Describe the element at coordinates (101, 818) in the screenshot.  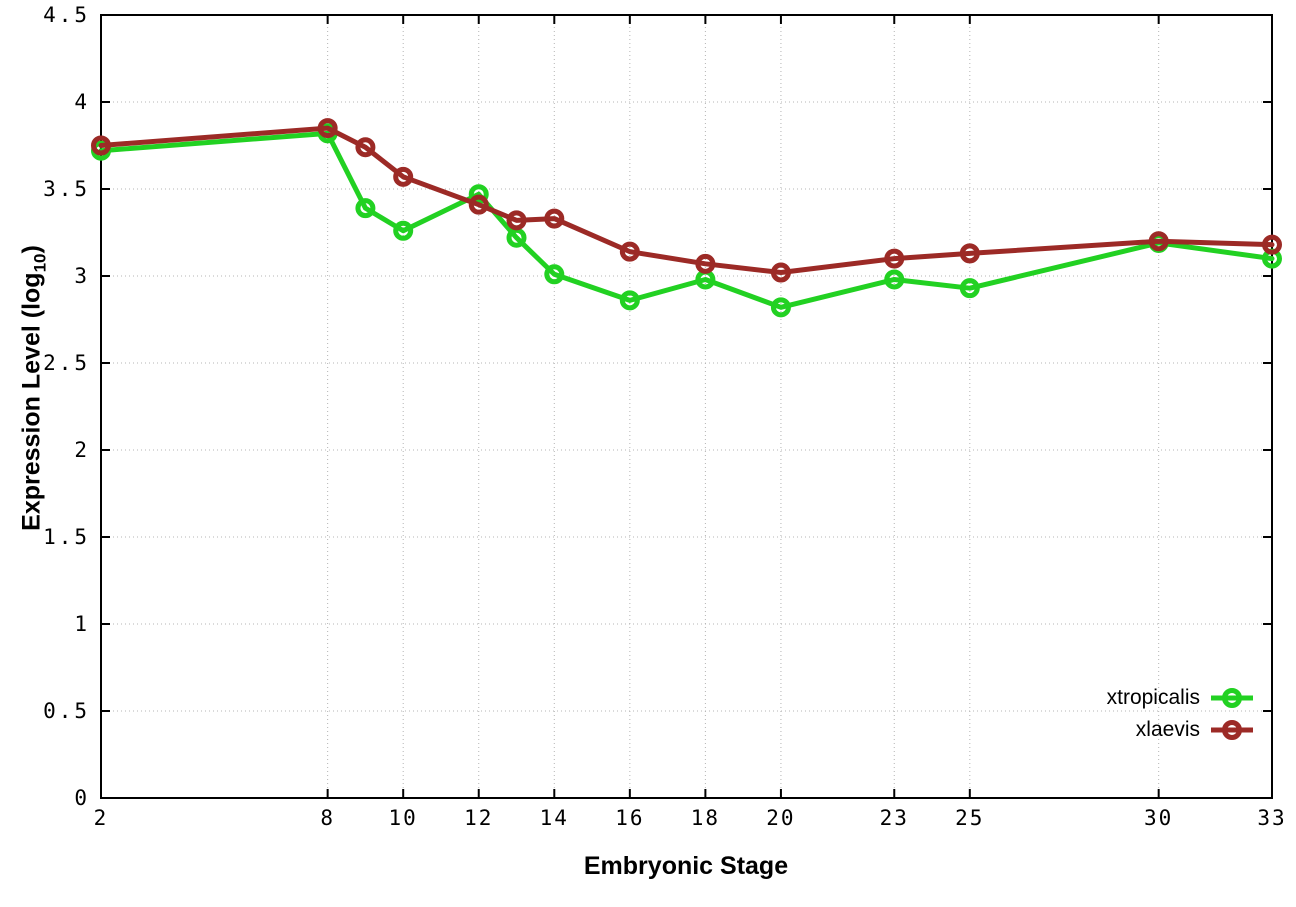
I see `x-tick-label: 2` at that location.